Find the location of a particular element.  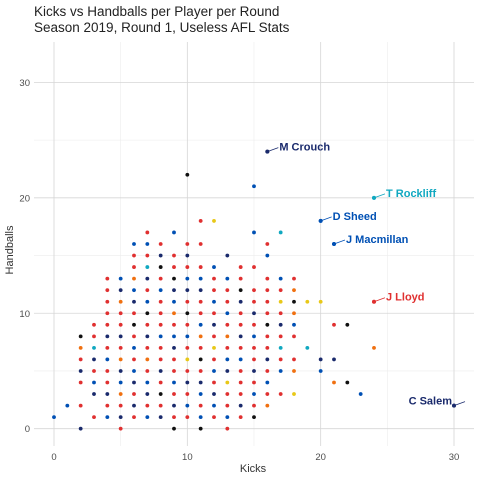

x-tick-label: 0 is located at coordinates (53, 457).